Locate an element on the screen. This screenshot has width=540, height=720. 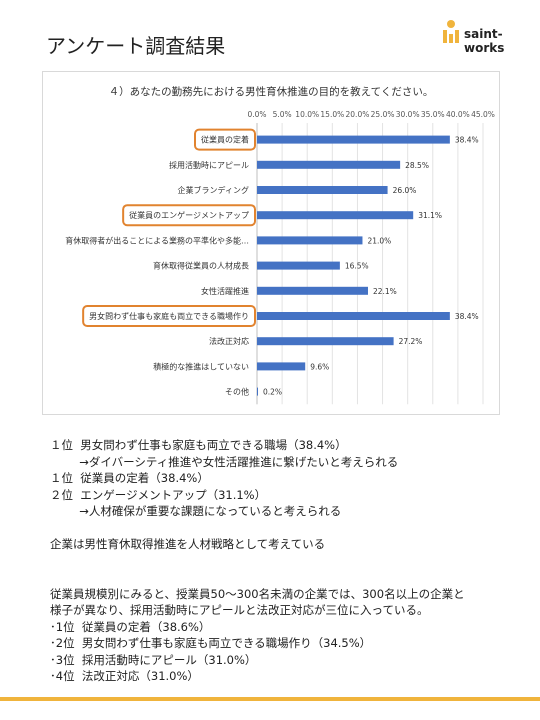
x-tick-label: 20.0% is located at coordinates (358, 114).